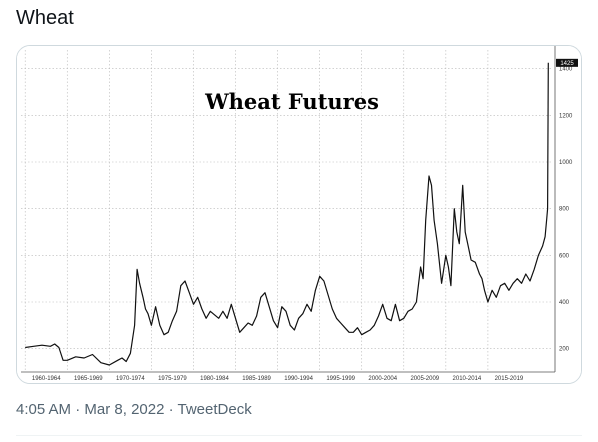  Describe the element at coordinates (172, 379) in the screenshot. I see `x-tick-label: 1975-1979` at that location.